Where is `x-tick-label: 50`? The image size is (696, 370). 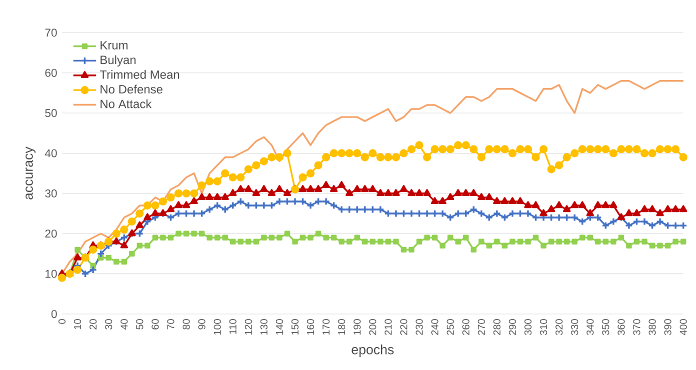
x-tick-label: 50 is located at coordinates (140, 324).